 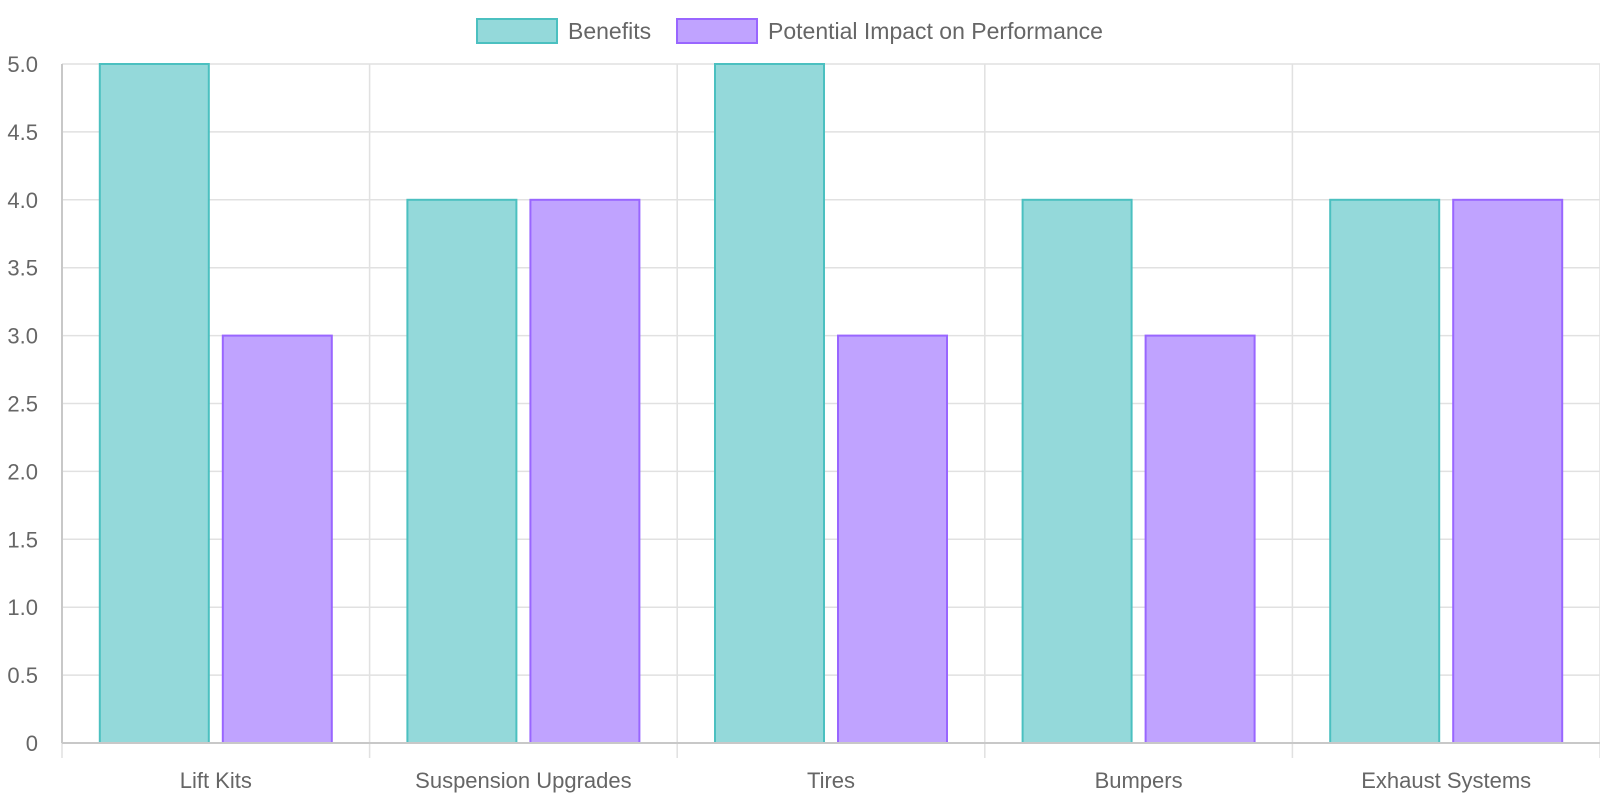 I want to click on x-tick-label: Bumpers, so click(x=1139, y=780).